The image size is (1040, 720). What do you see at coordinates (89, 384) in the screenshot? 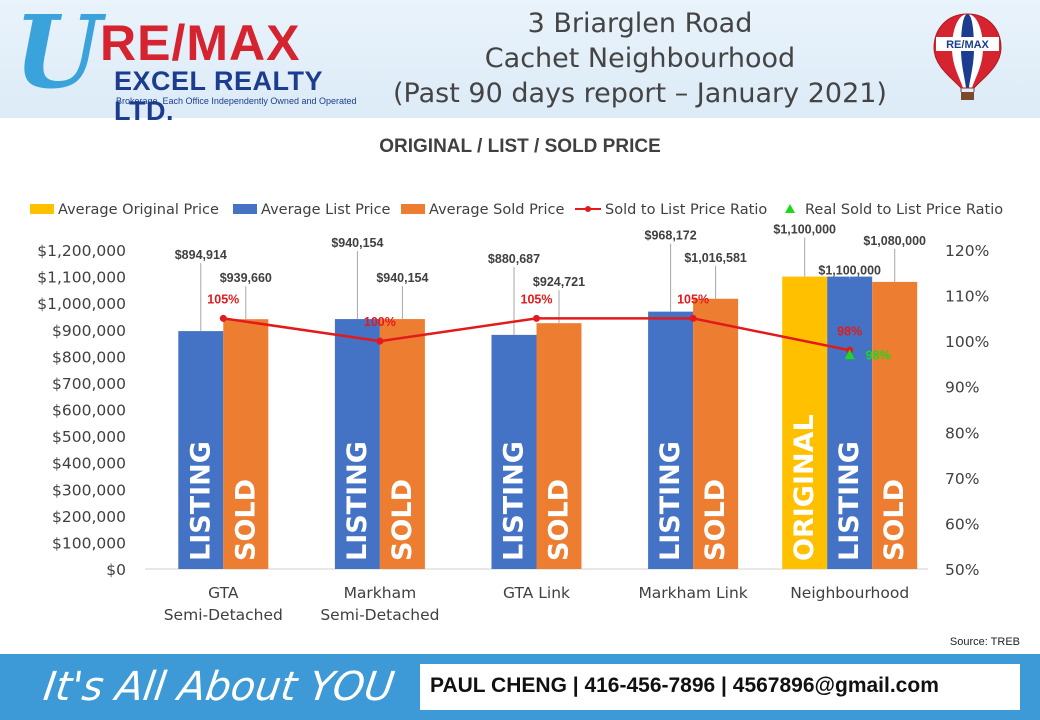
I see `y-left-tick-label: $700,000` at bounding box center [89, 384].